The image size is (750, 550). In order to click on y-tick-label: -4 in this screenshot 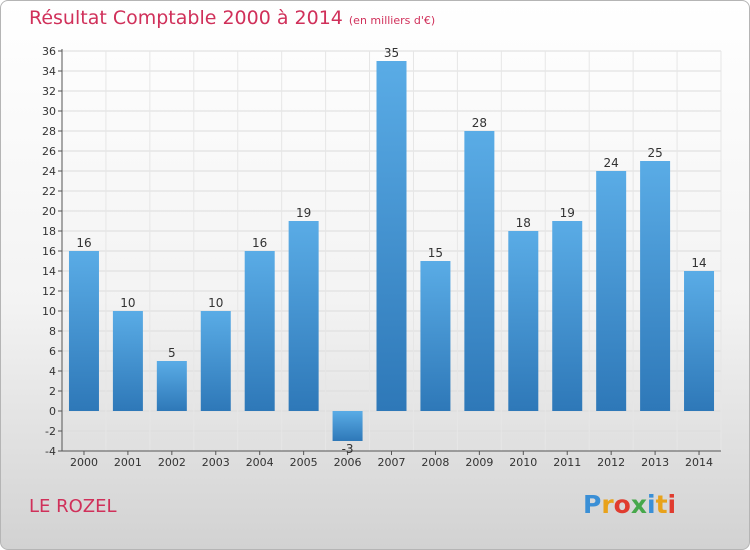, I will do `click(50, 451)`.